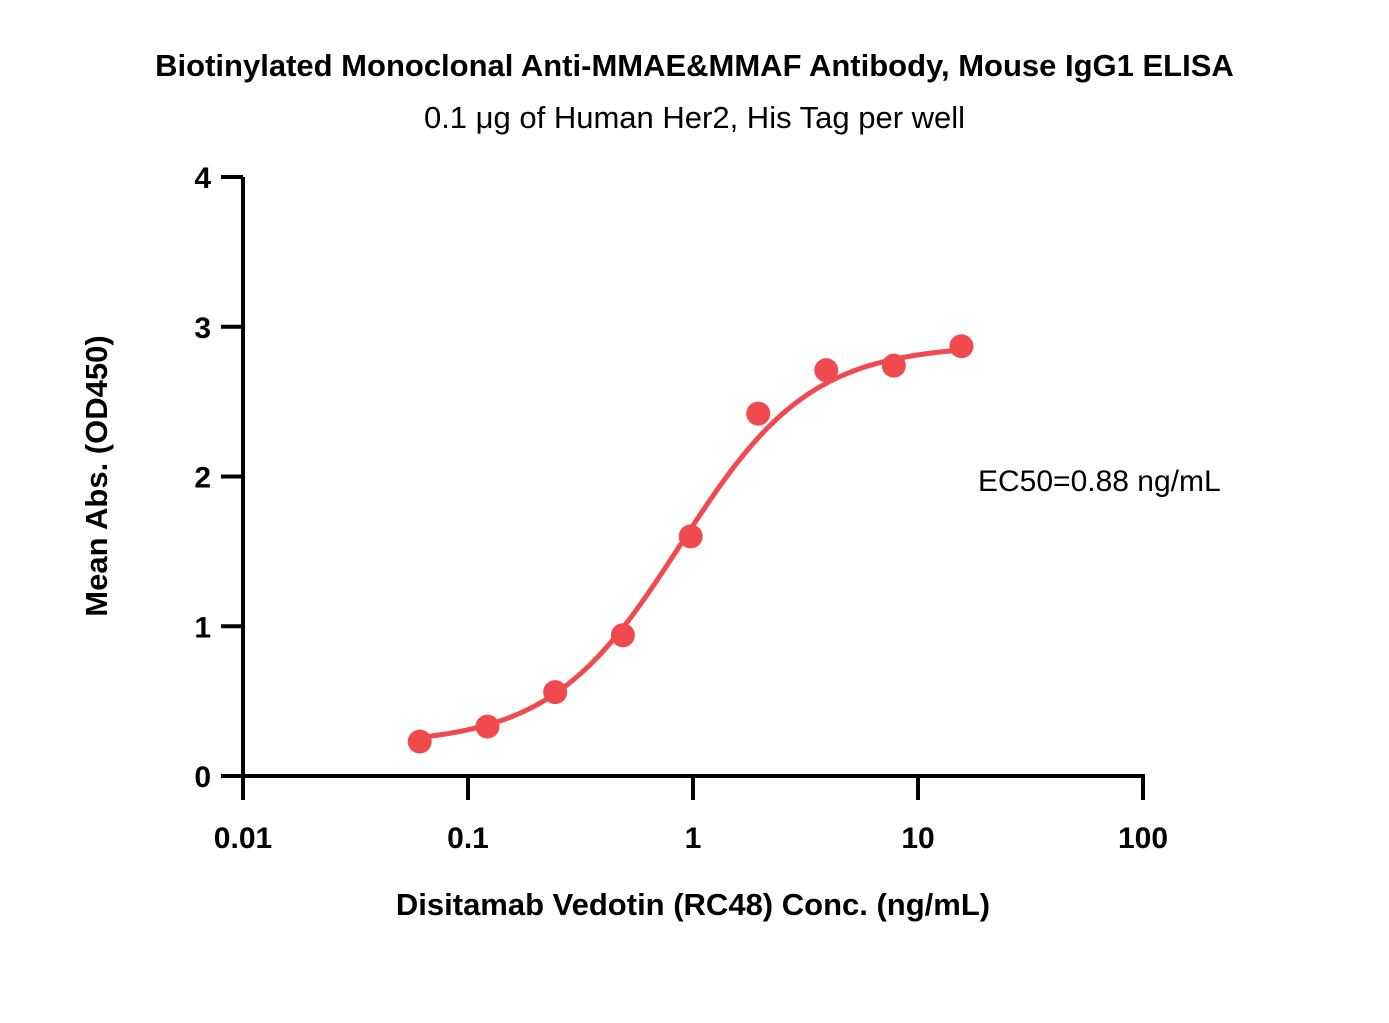 The image size is (1389, 1023). Describe the element at coordinates (693, 838) in the screenshot. I see `x-tick-label: 1` at that location.